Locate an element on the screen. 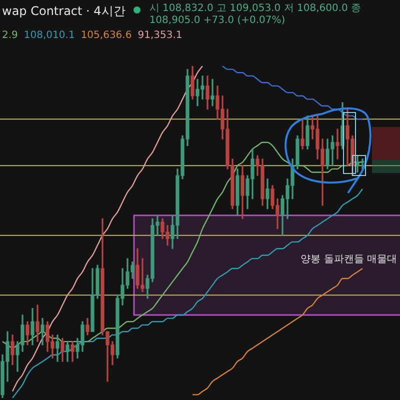 This screenshot has height=400, width=400. text: 108,010.1 is located at coordinates (49, 35).